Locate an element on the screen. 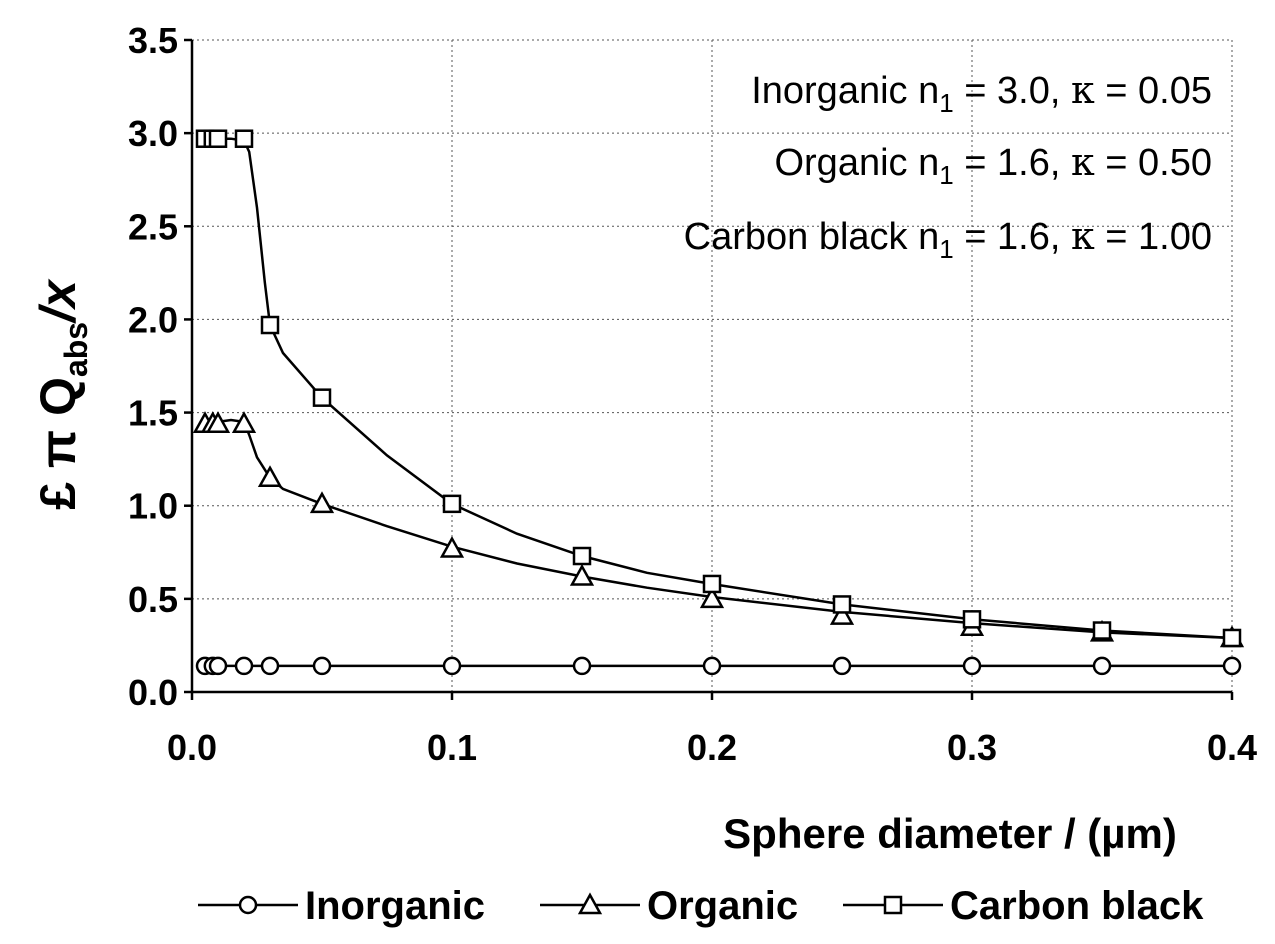 The width and height of the screenshot is (1275, 944). x-tick-label: 0.0 is located at coordinates (192, 747).